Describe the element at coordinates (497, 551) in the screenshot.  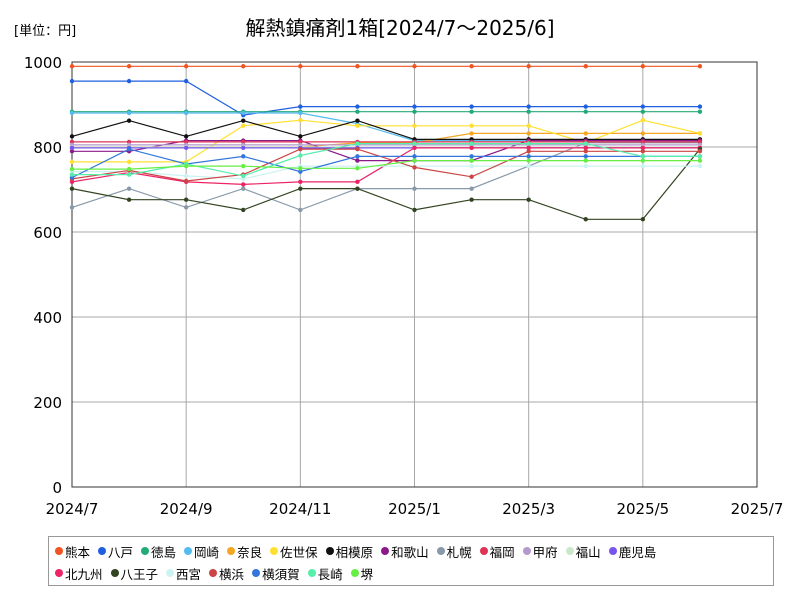
I see `legend-item: 福岡` at that location.